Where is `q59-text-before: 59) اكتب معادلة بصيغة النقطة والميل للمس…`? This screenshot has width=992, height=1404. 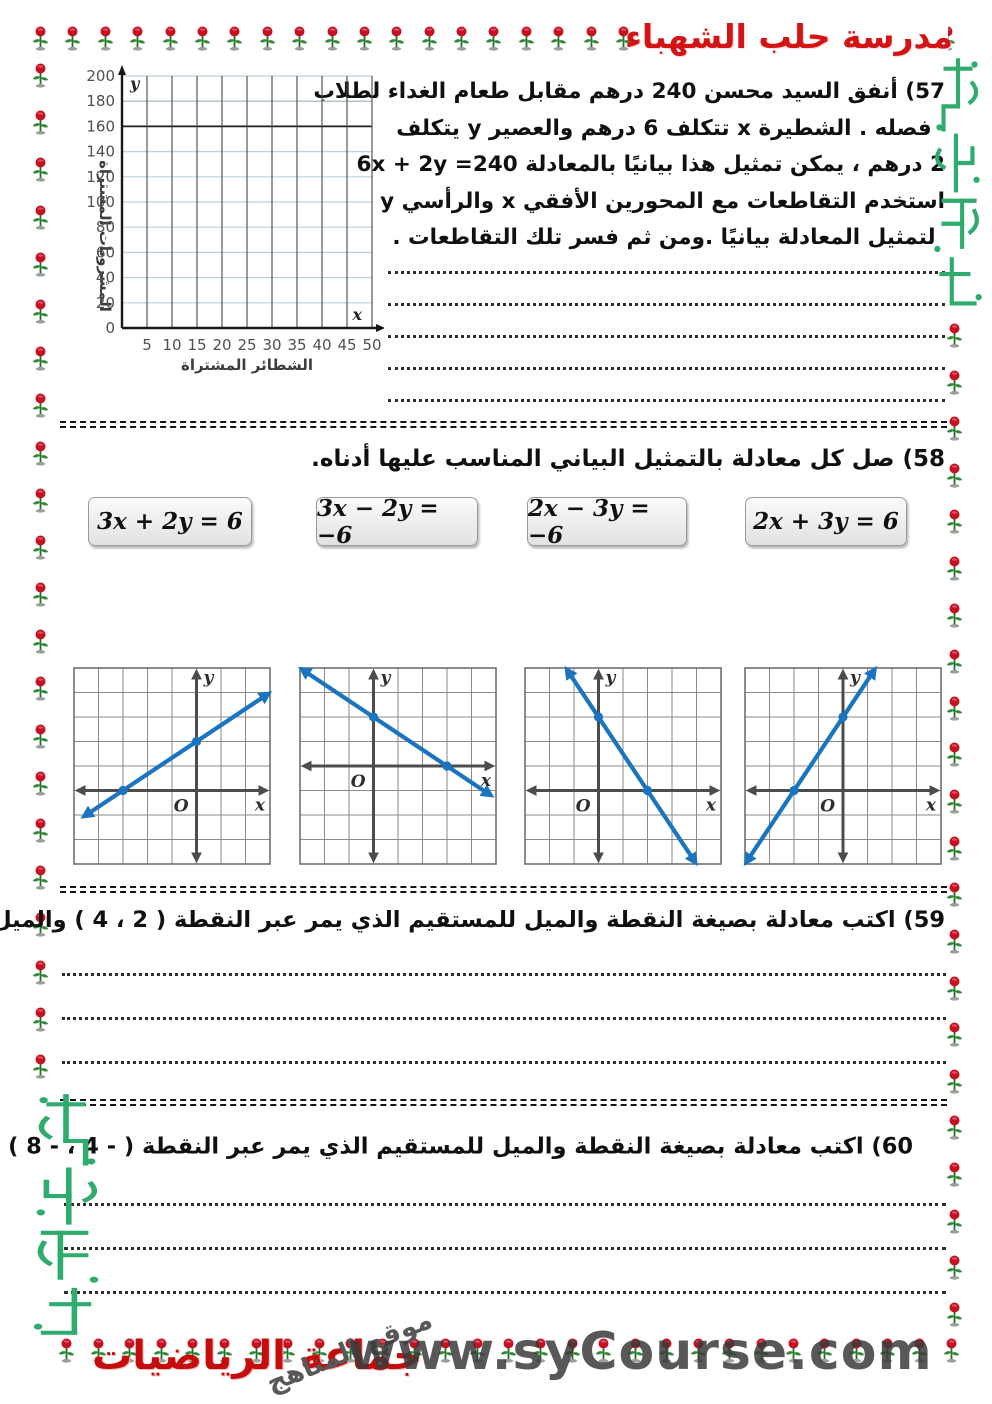 q59-text-before: 59) اكتب معادلة بصيغة النقطة والميل للمس… is located at coordinates (559, 920).